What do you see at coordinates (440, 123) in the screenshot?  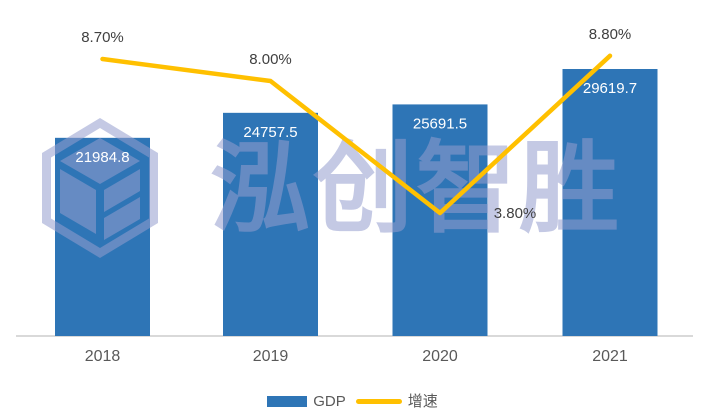 I see `gdp-value-label-2020: 25691.5` at bounding box center [440, 123].